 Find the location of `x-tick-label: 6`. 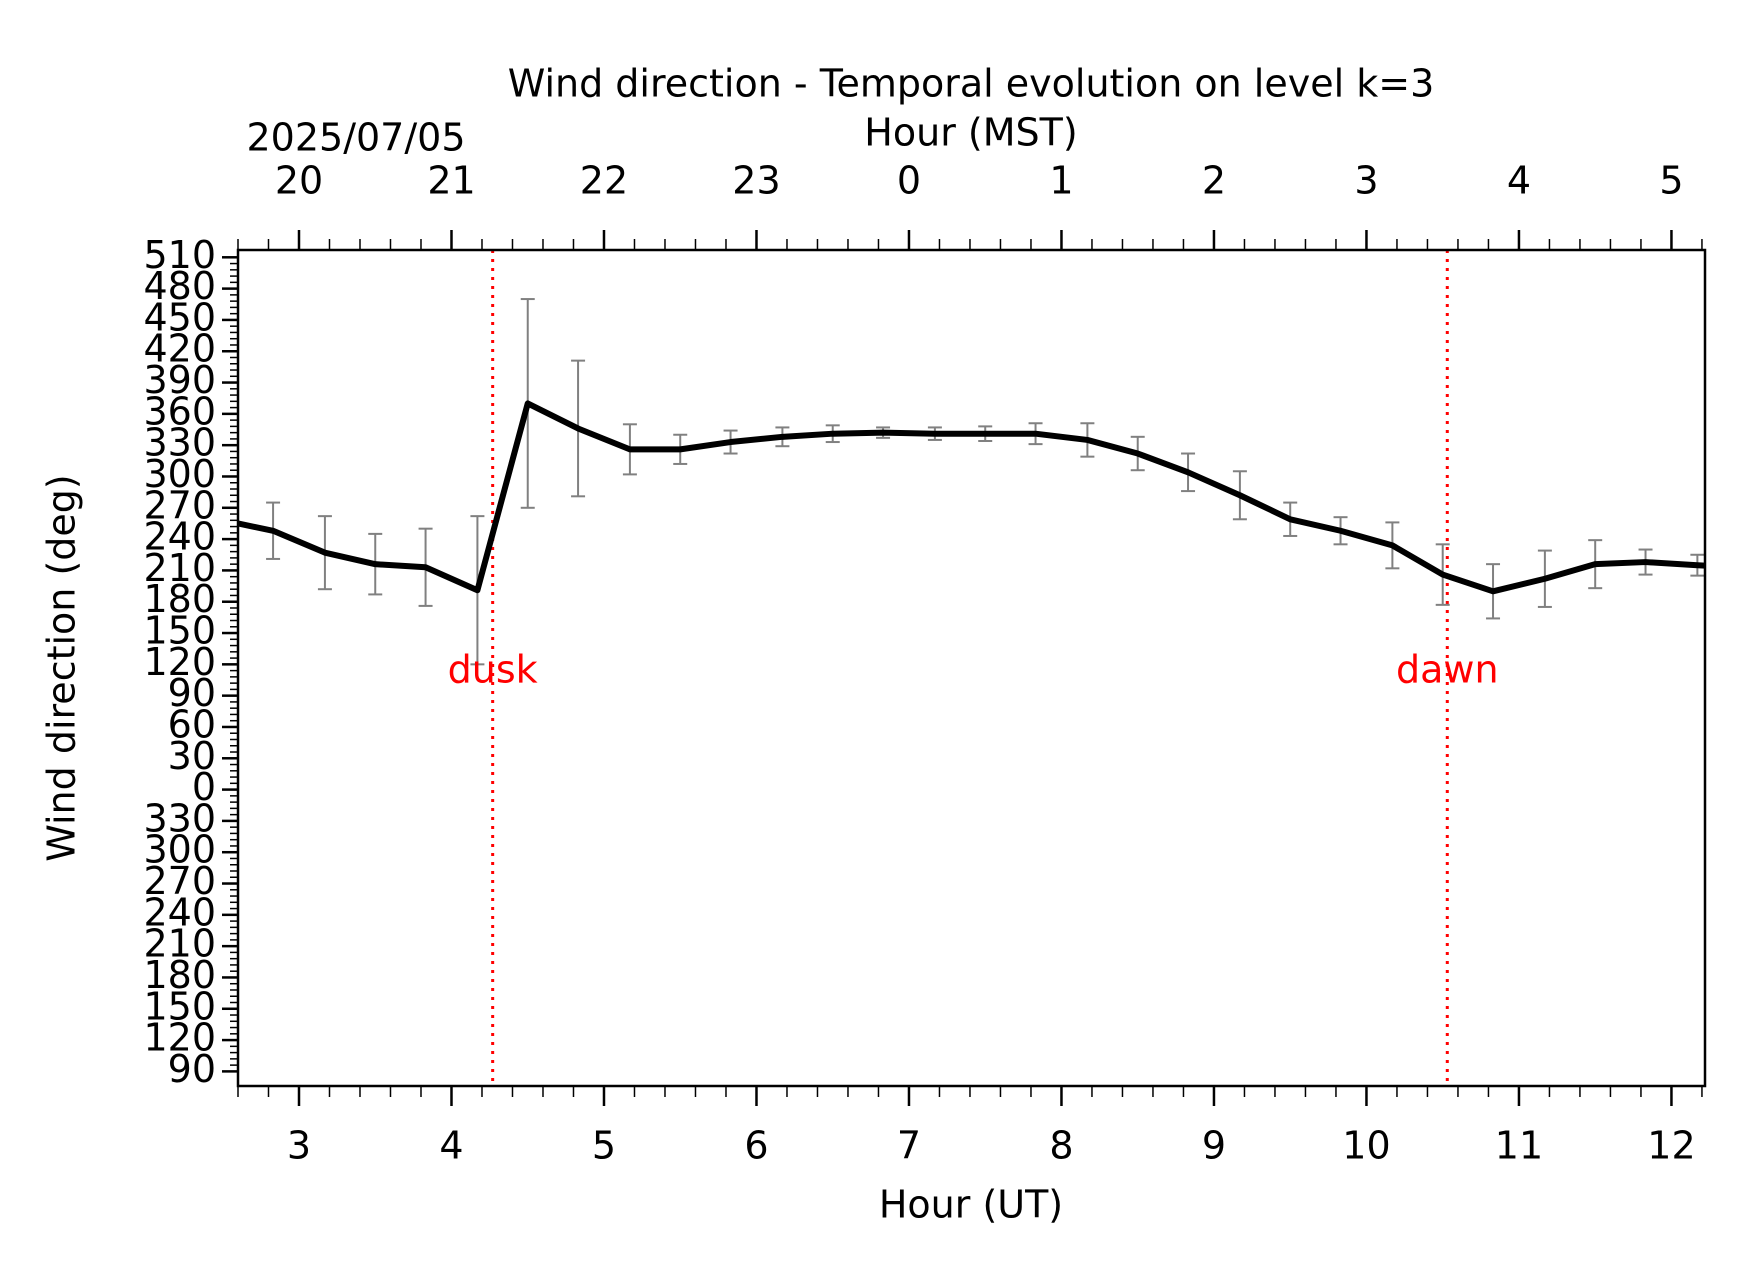

x-tick-label: 6 is located at coordinates (756, 1146).